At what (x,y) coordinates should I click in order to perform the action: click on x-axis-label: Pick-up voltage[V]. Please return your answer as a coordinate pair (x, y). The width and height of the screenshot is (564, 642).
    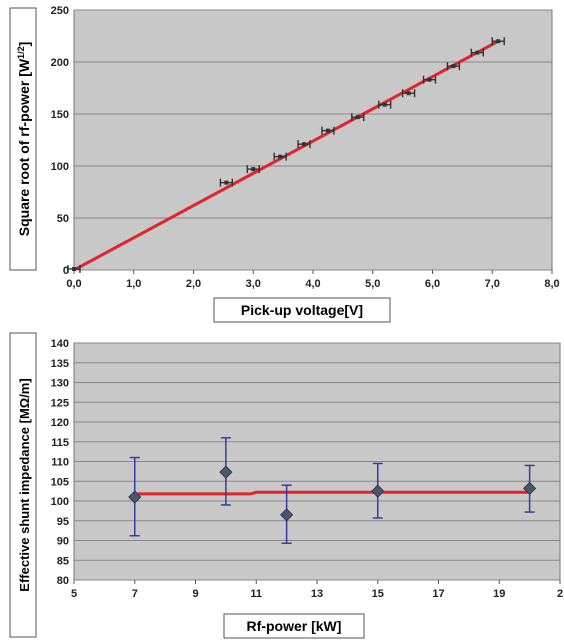
    Looking at the image, I should click on (302, 310).